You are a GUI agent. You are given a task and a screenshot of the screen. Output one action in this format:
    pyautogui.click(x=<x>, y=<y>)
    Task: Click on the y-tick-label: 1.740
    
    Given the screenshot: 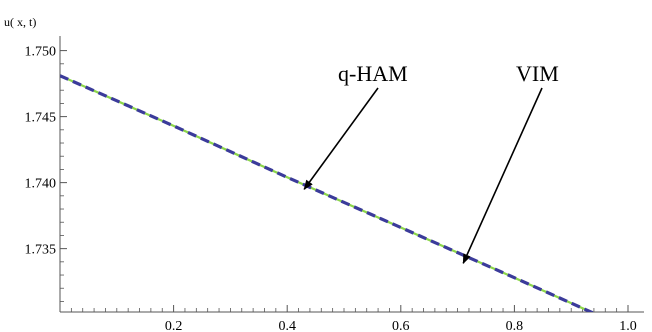 What is the action you would take?
    pyautogui.click(x=41, y=184)
    